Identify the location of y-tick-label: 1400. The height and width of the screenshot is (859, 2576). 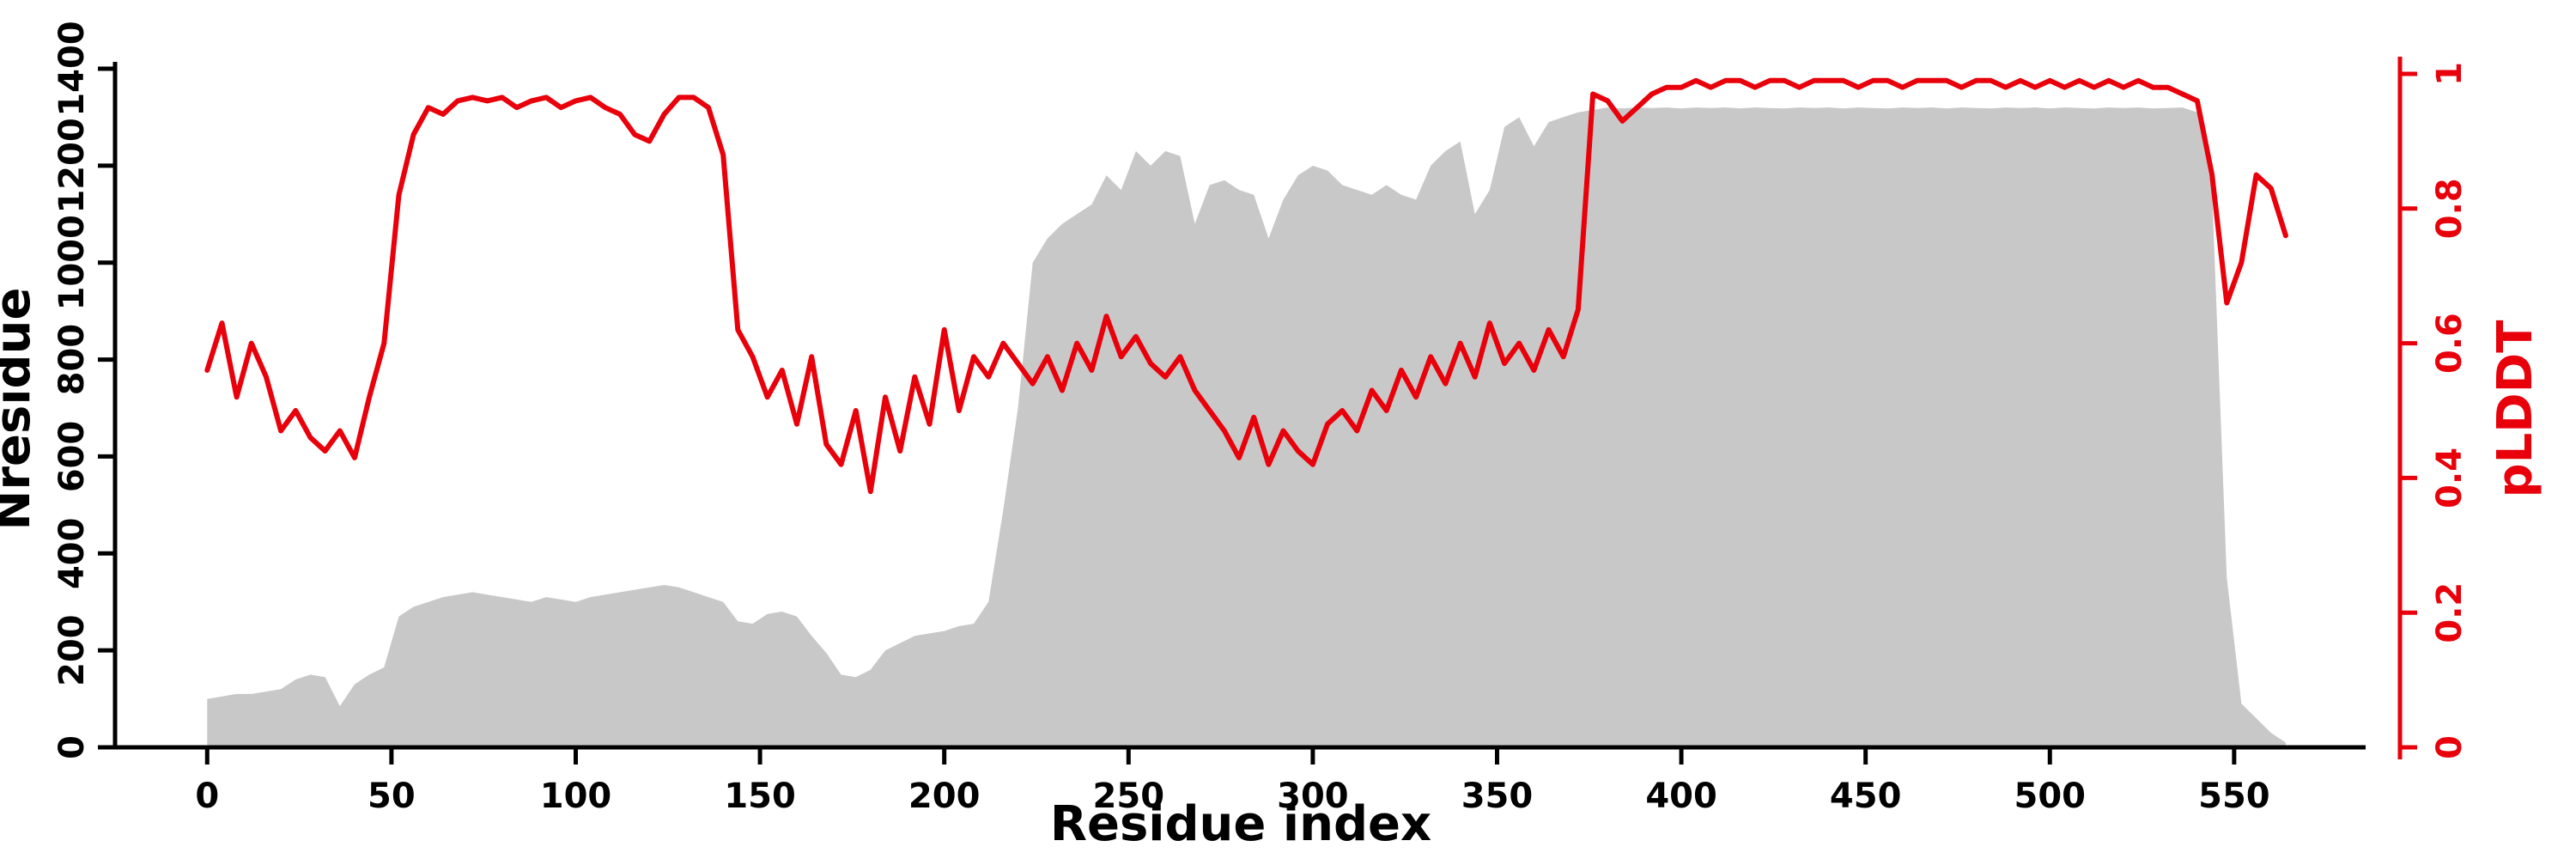
(72, 68).